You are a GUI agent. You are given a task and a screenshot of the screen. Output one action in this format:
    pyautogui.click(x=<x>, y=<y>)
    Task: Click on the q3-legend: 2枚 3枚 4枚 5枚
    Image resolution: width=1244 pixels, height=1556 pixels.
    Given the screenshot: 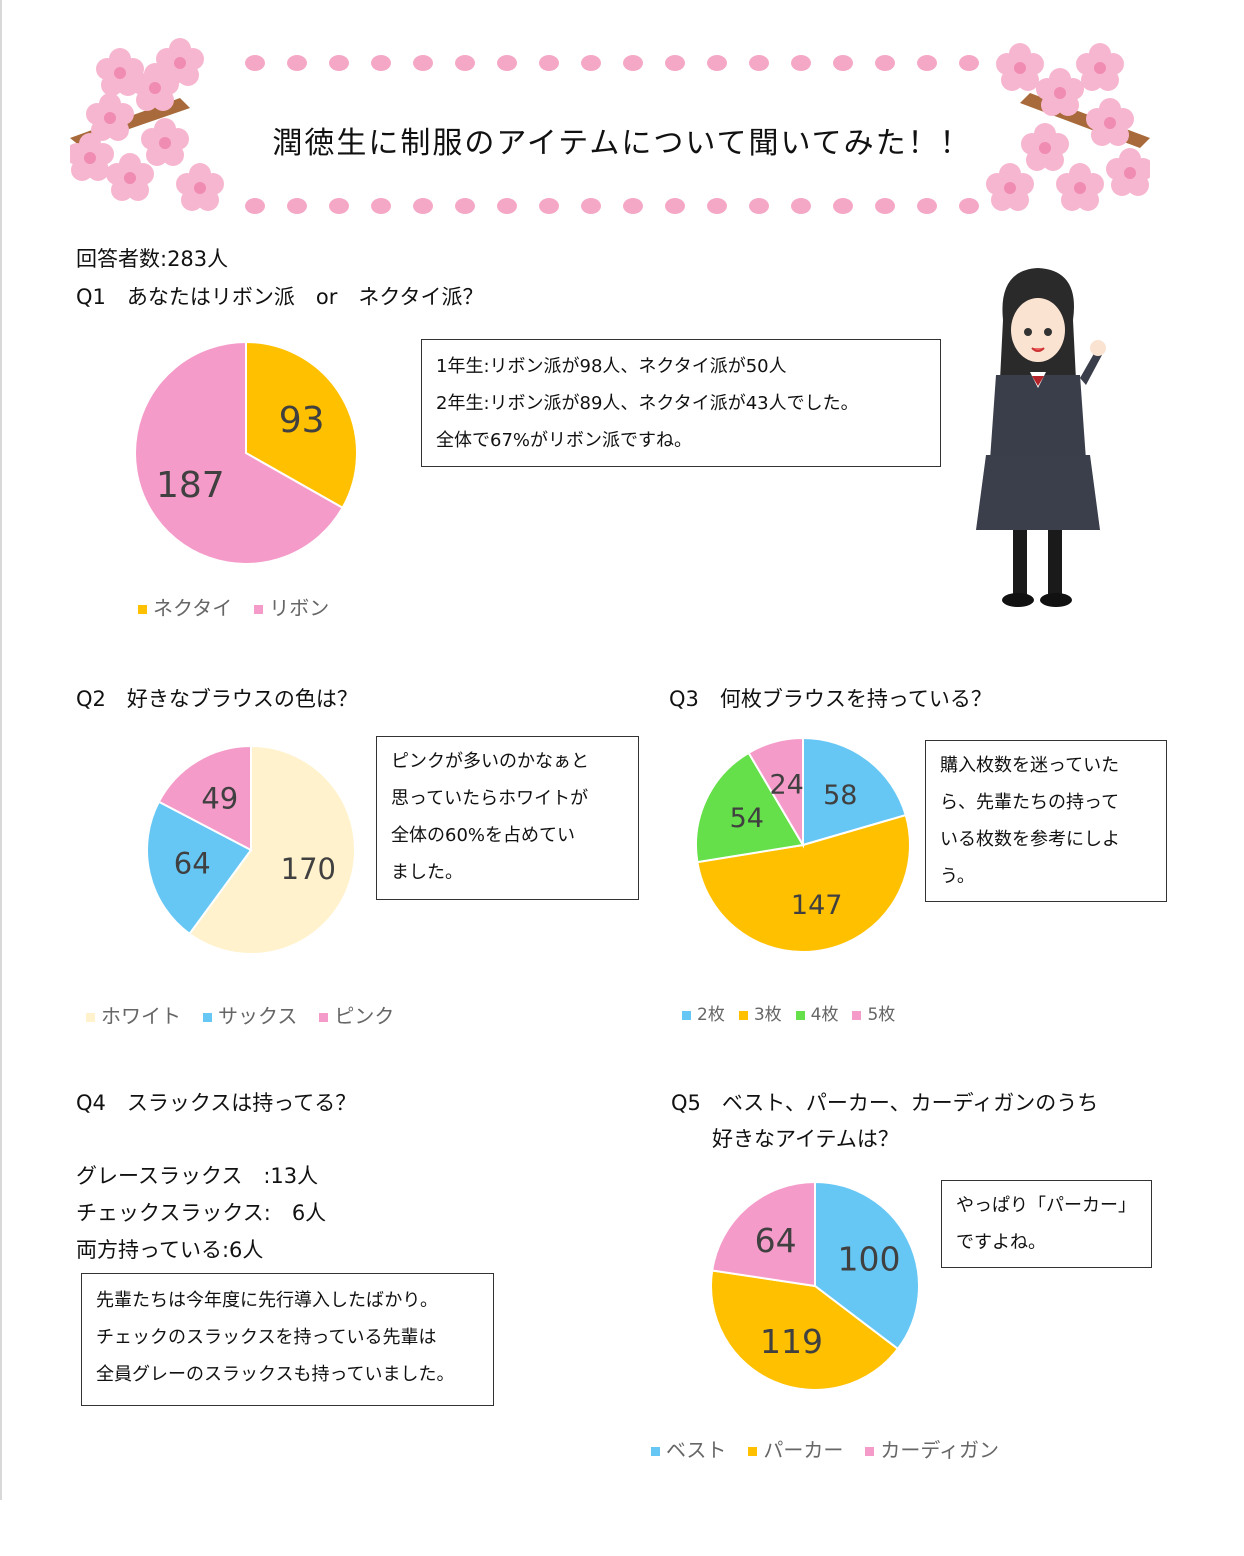 What is the action you would take?
    pyautogui.click(x=795, y=1012)
    